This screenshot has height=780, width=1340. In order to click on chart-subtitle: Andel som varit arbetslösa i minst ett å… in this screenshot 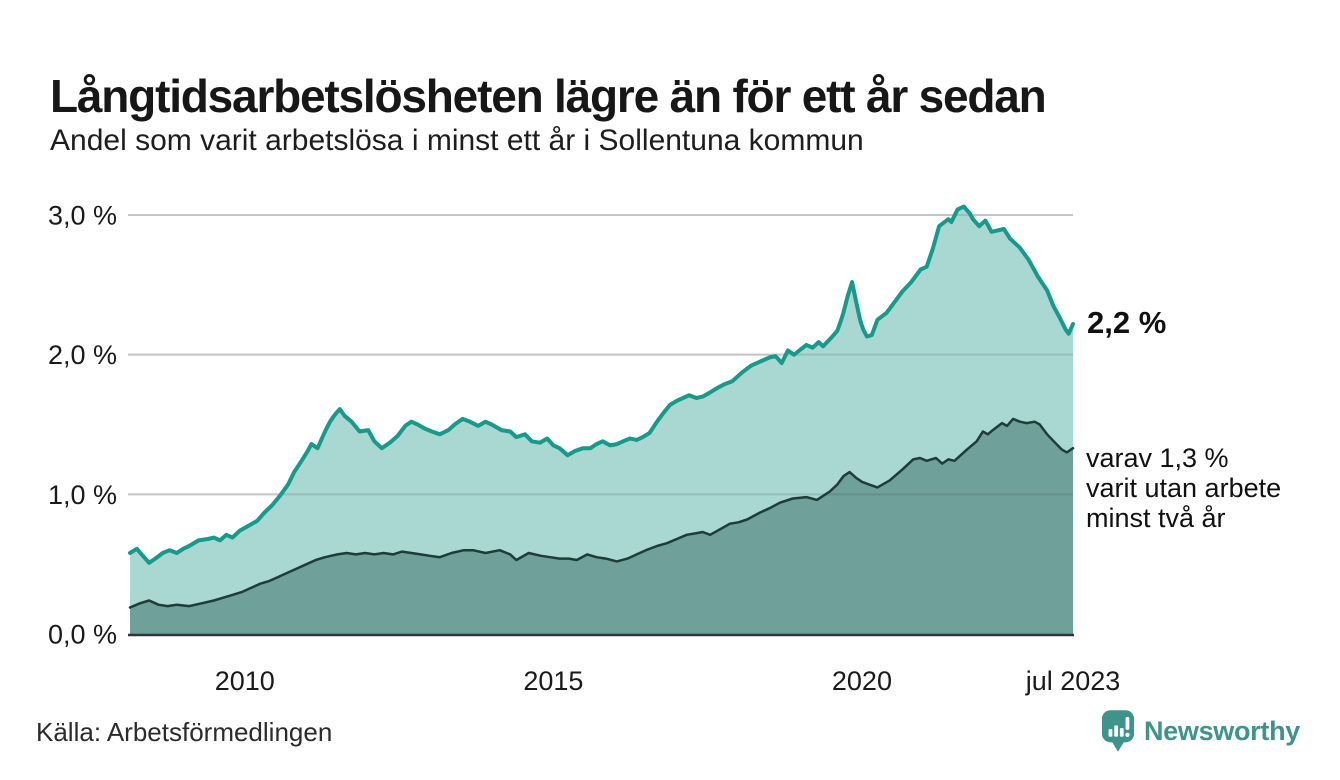, I will do `click(457, 140)`.